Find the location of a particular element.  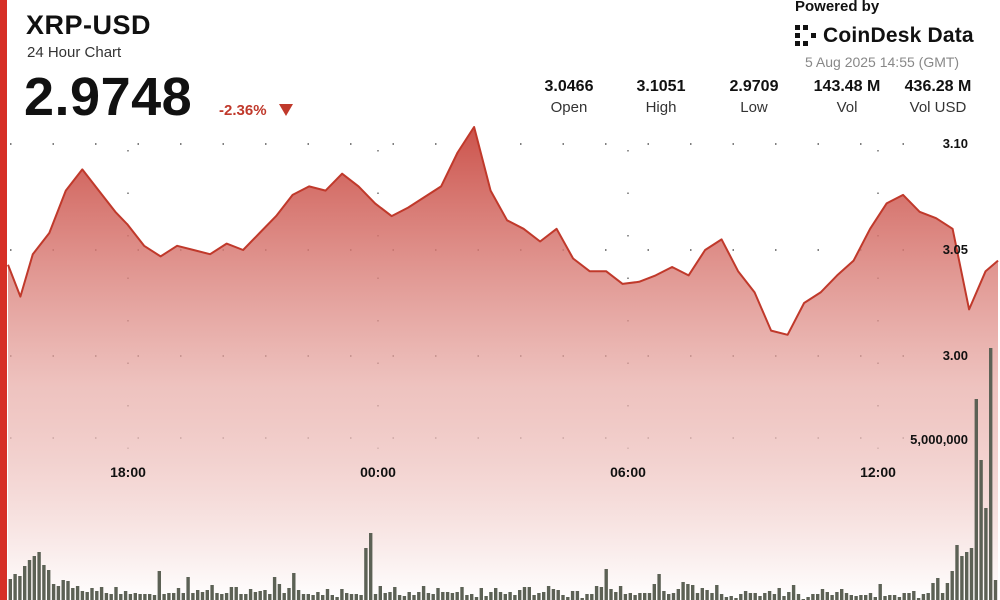

stat-low-label: Low is located at coordinates (754, 107).